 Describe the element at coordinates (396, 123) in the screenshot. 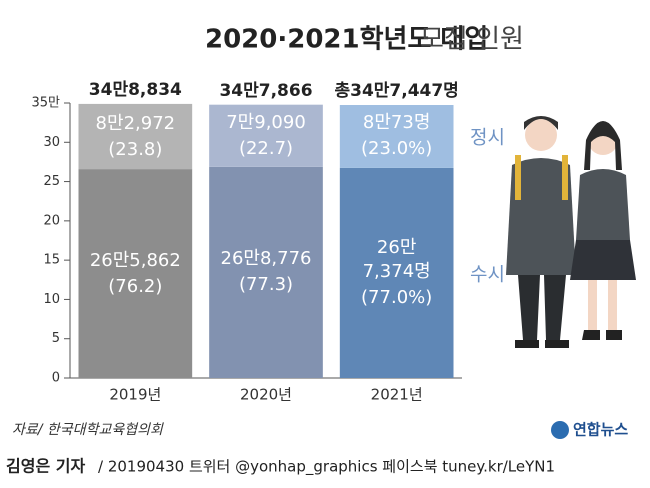

I see `value-label: 8만73명` at that location.